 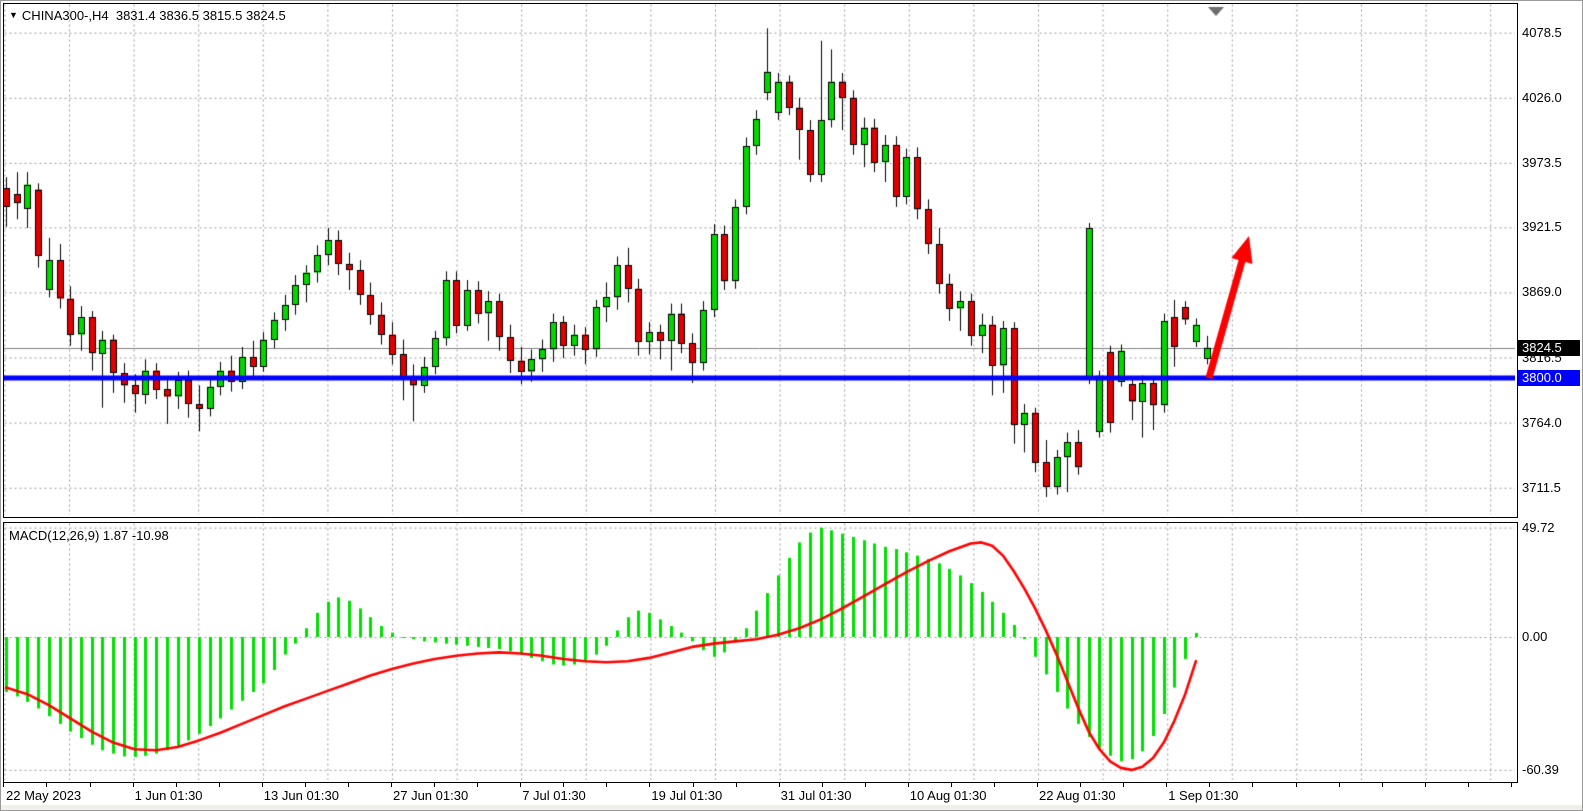 What do you see at coordinates (1541, 487) in the screenshot?
I see `price-axis-label: 3711.5` at bounding box center [1541, 487].